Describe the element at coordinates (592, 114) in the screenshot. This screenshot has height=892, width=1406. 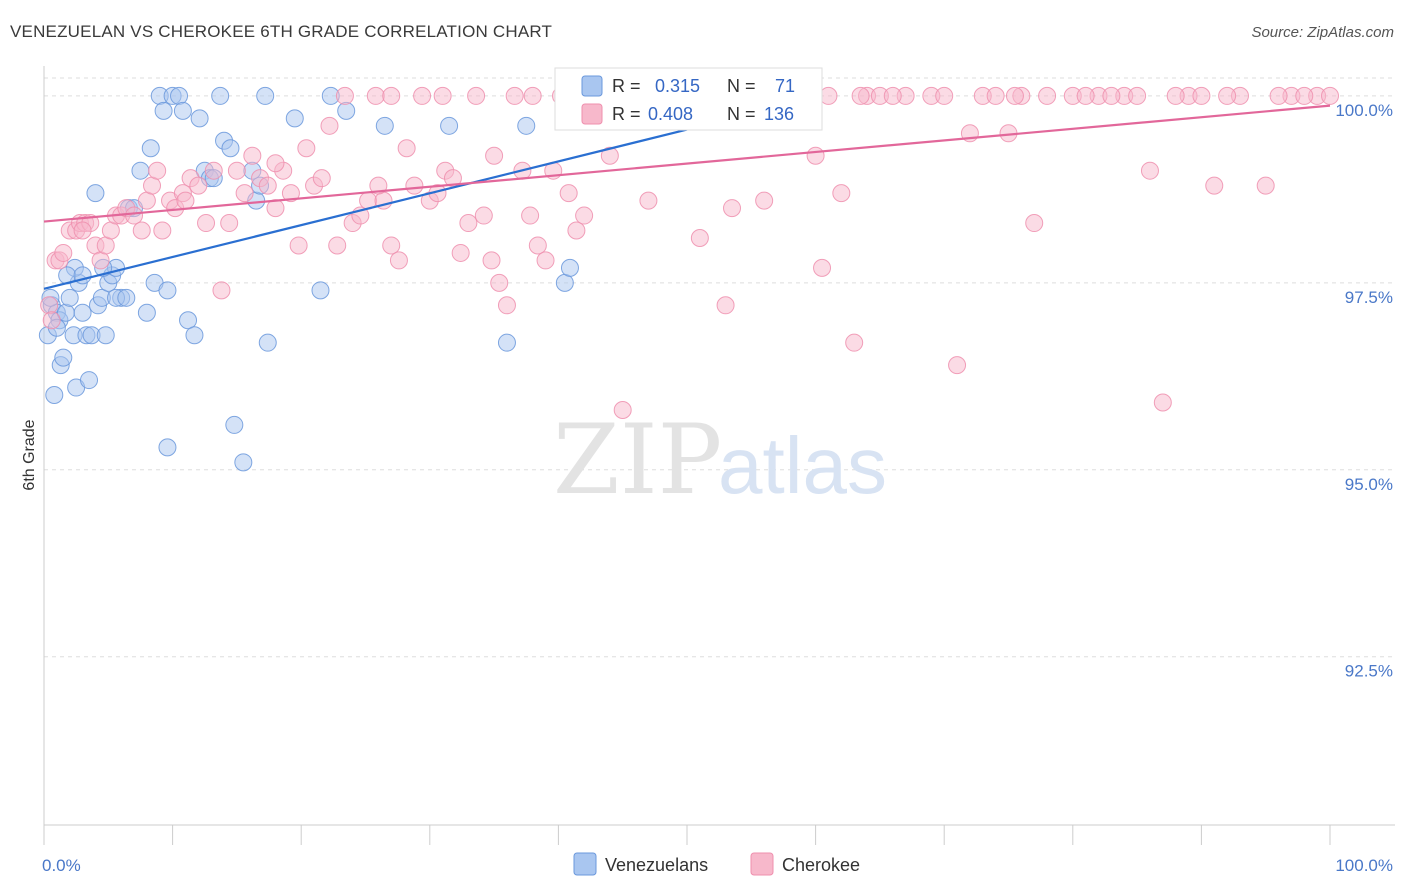
I see `legend-swatch-pink` at that location.